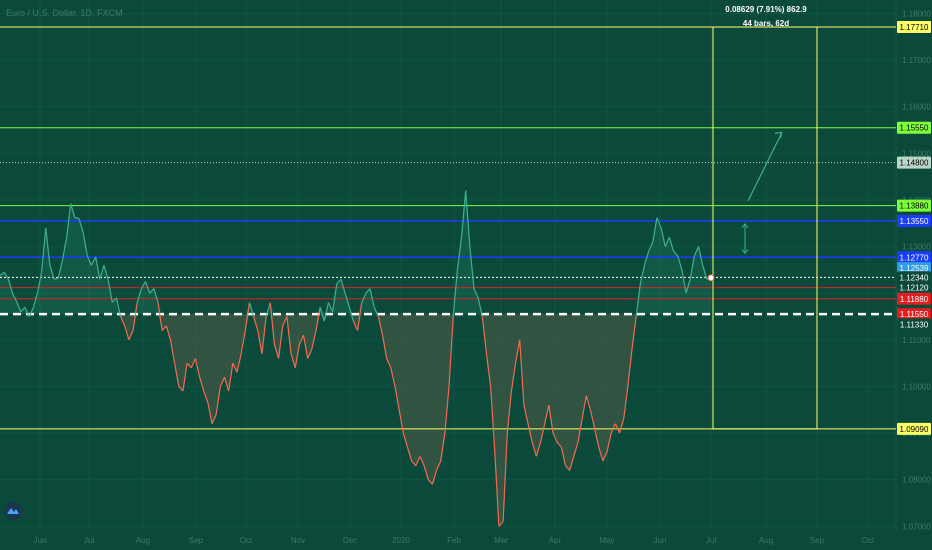  Describe the element at coordinates (916, 526) in the screenshot. I see `price-tick-label: 1.07000` at that location.